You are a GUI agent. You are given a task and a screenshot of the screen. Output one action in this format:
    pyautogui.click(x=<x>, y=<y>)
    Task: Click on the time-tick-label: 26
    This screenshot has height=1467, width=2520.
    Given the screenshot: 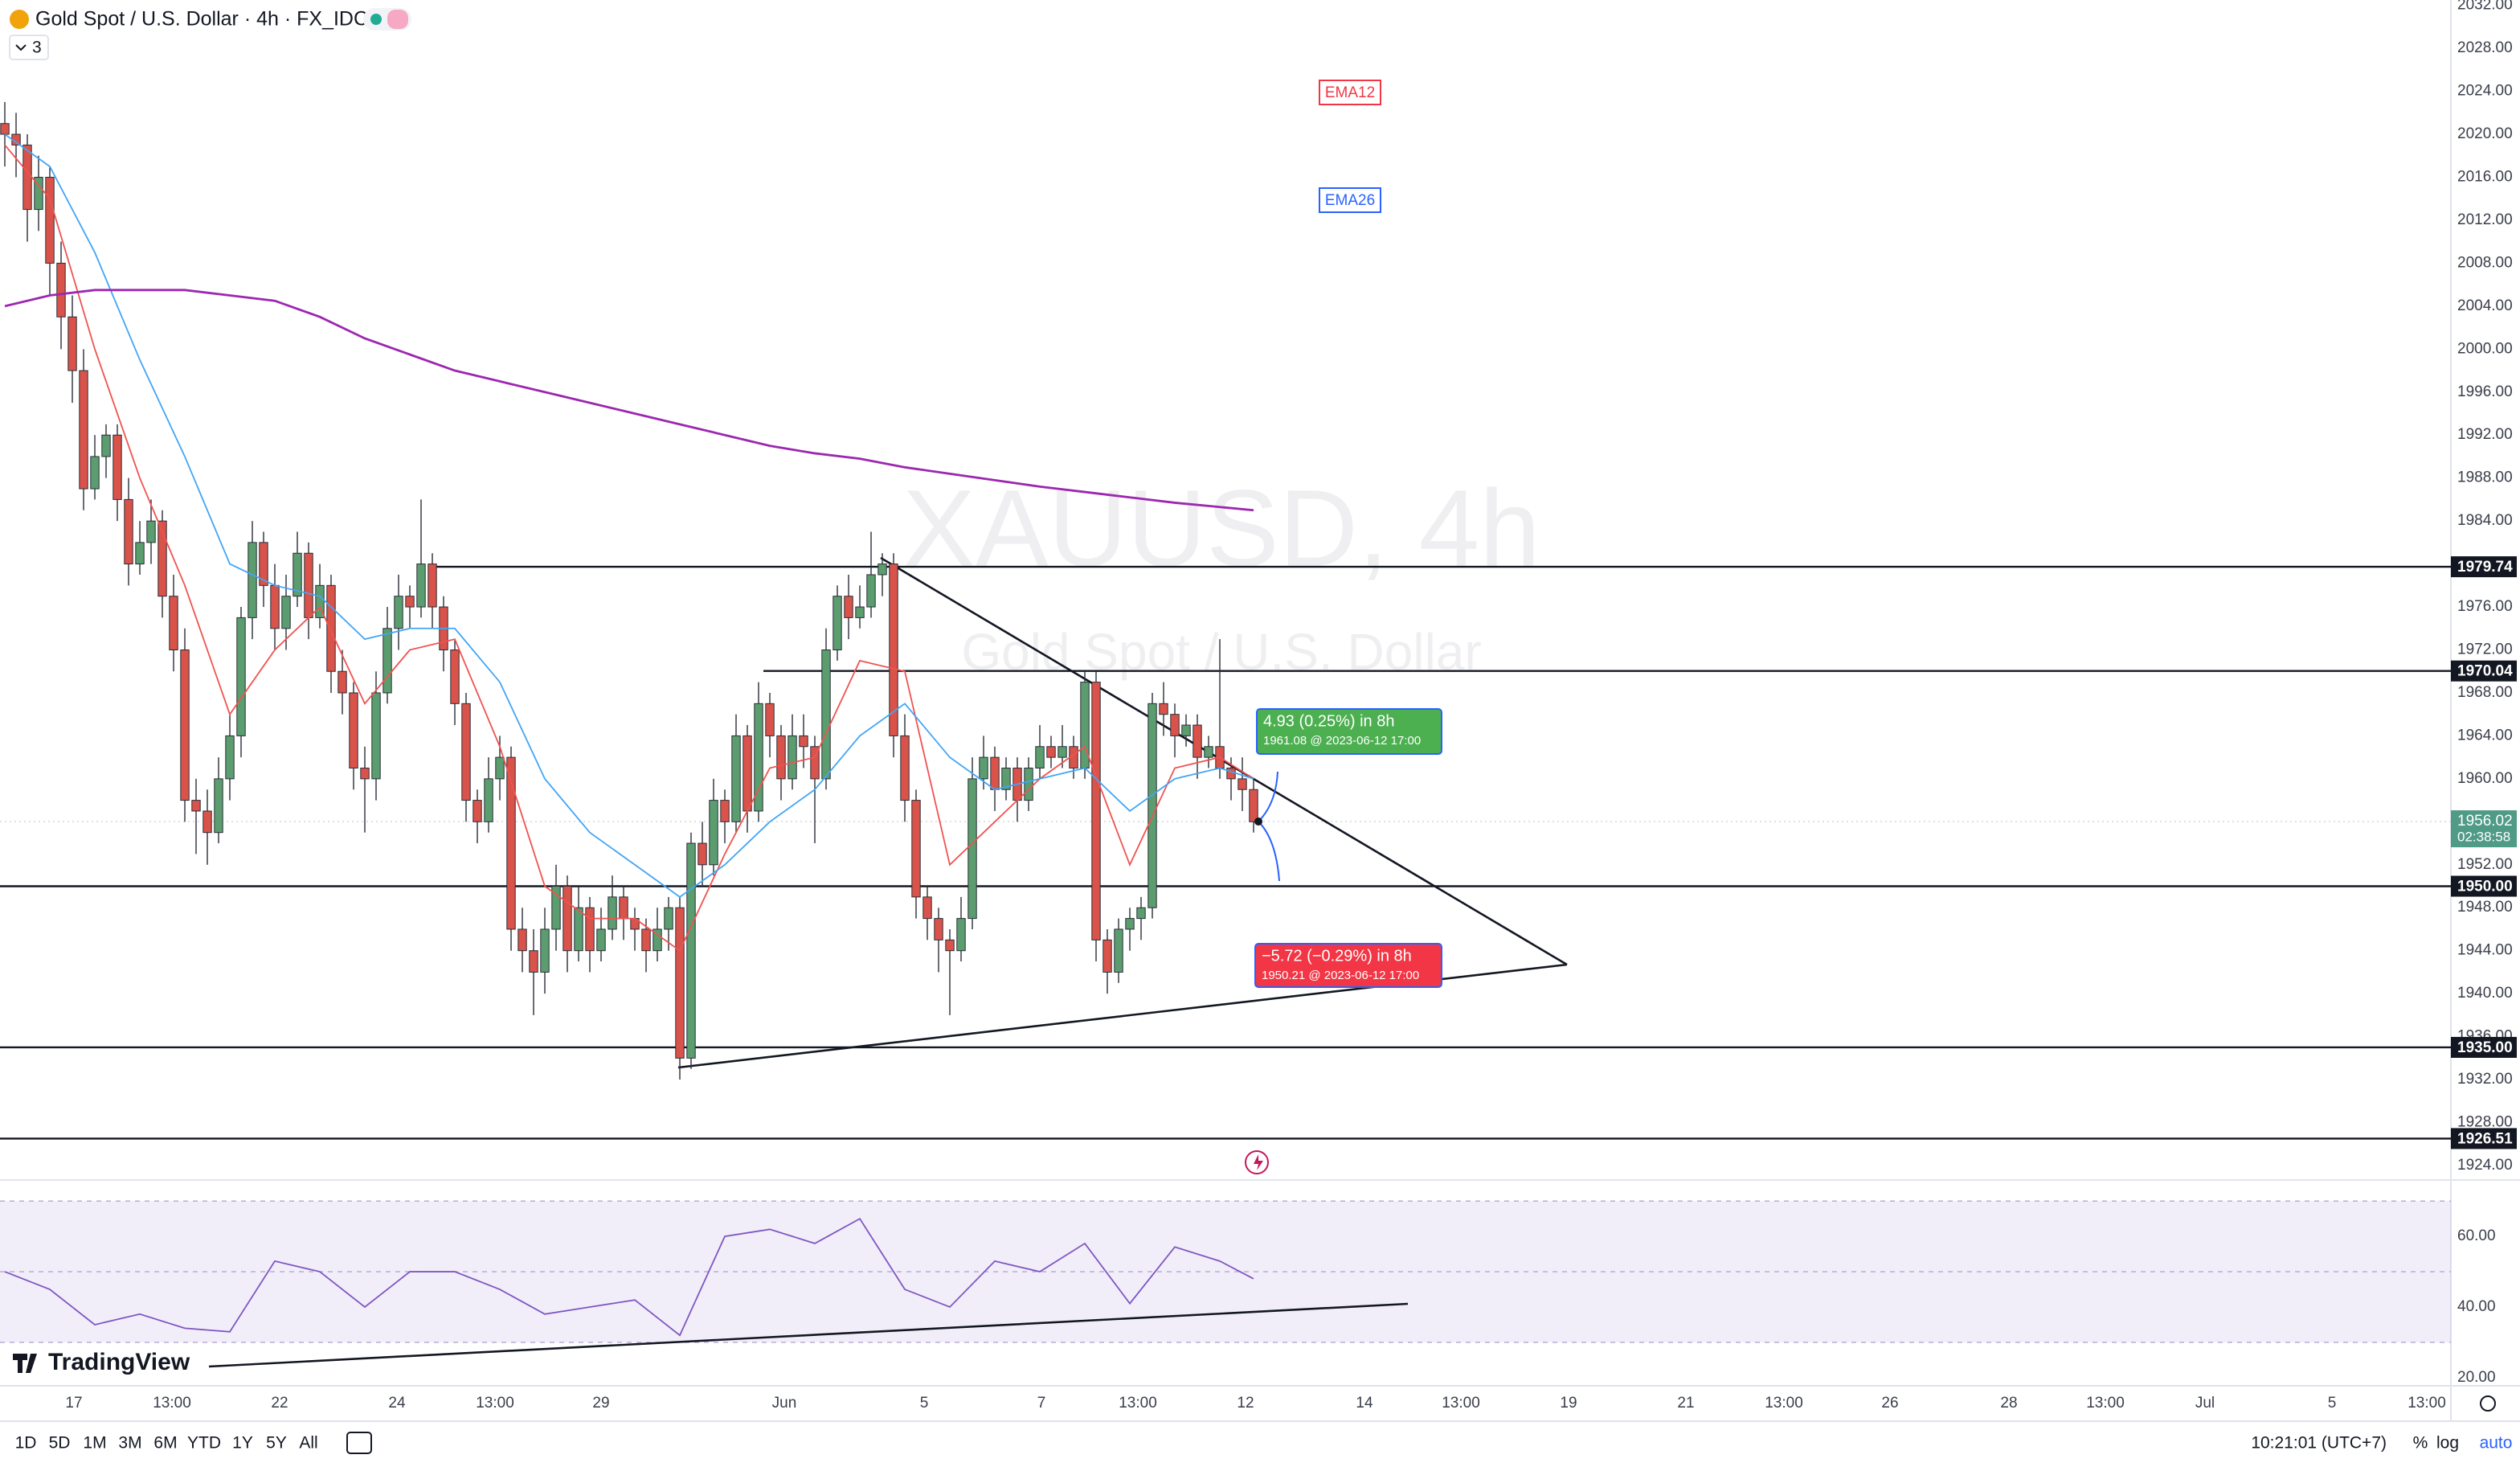 What is the action you would take?
    pyautogui.click(x=1889, y=1404)
    